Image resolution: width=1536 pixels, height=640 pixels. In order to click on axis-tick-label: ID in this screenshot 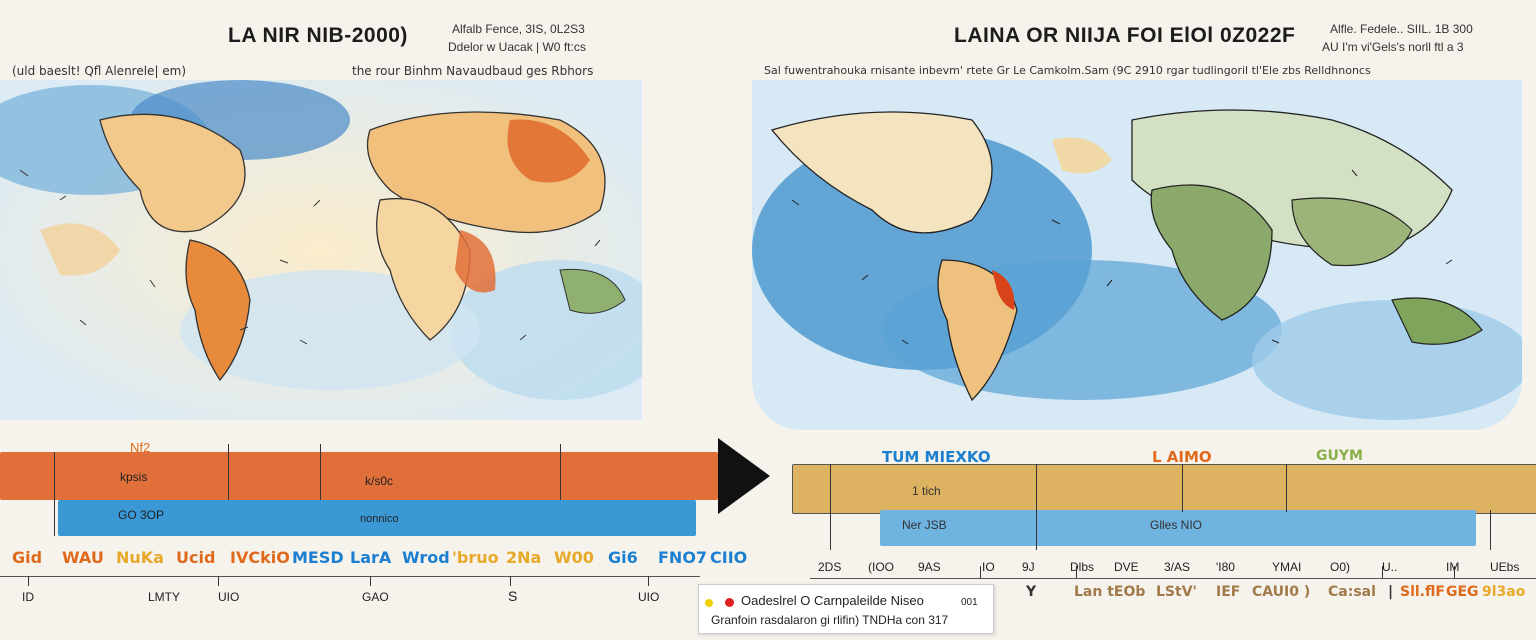, I will do `click(28, 597)`.